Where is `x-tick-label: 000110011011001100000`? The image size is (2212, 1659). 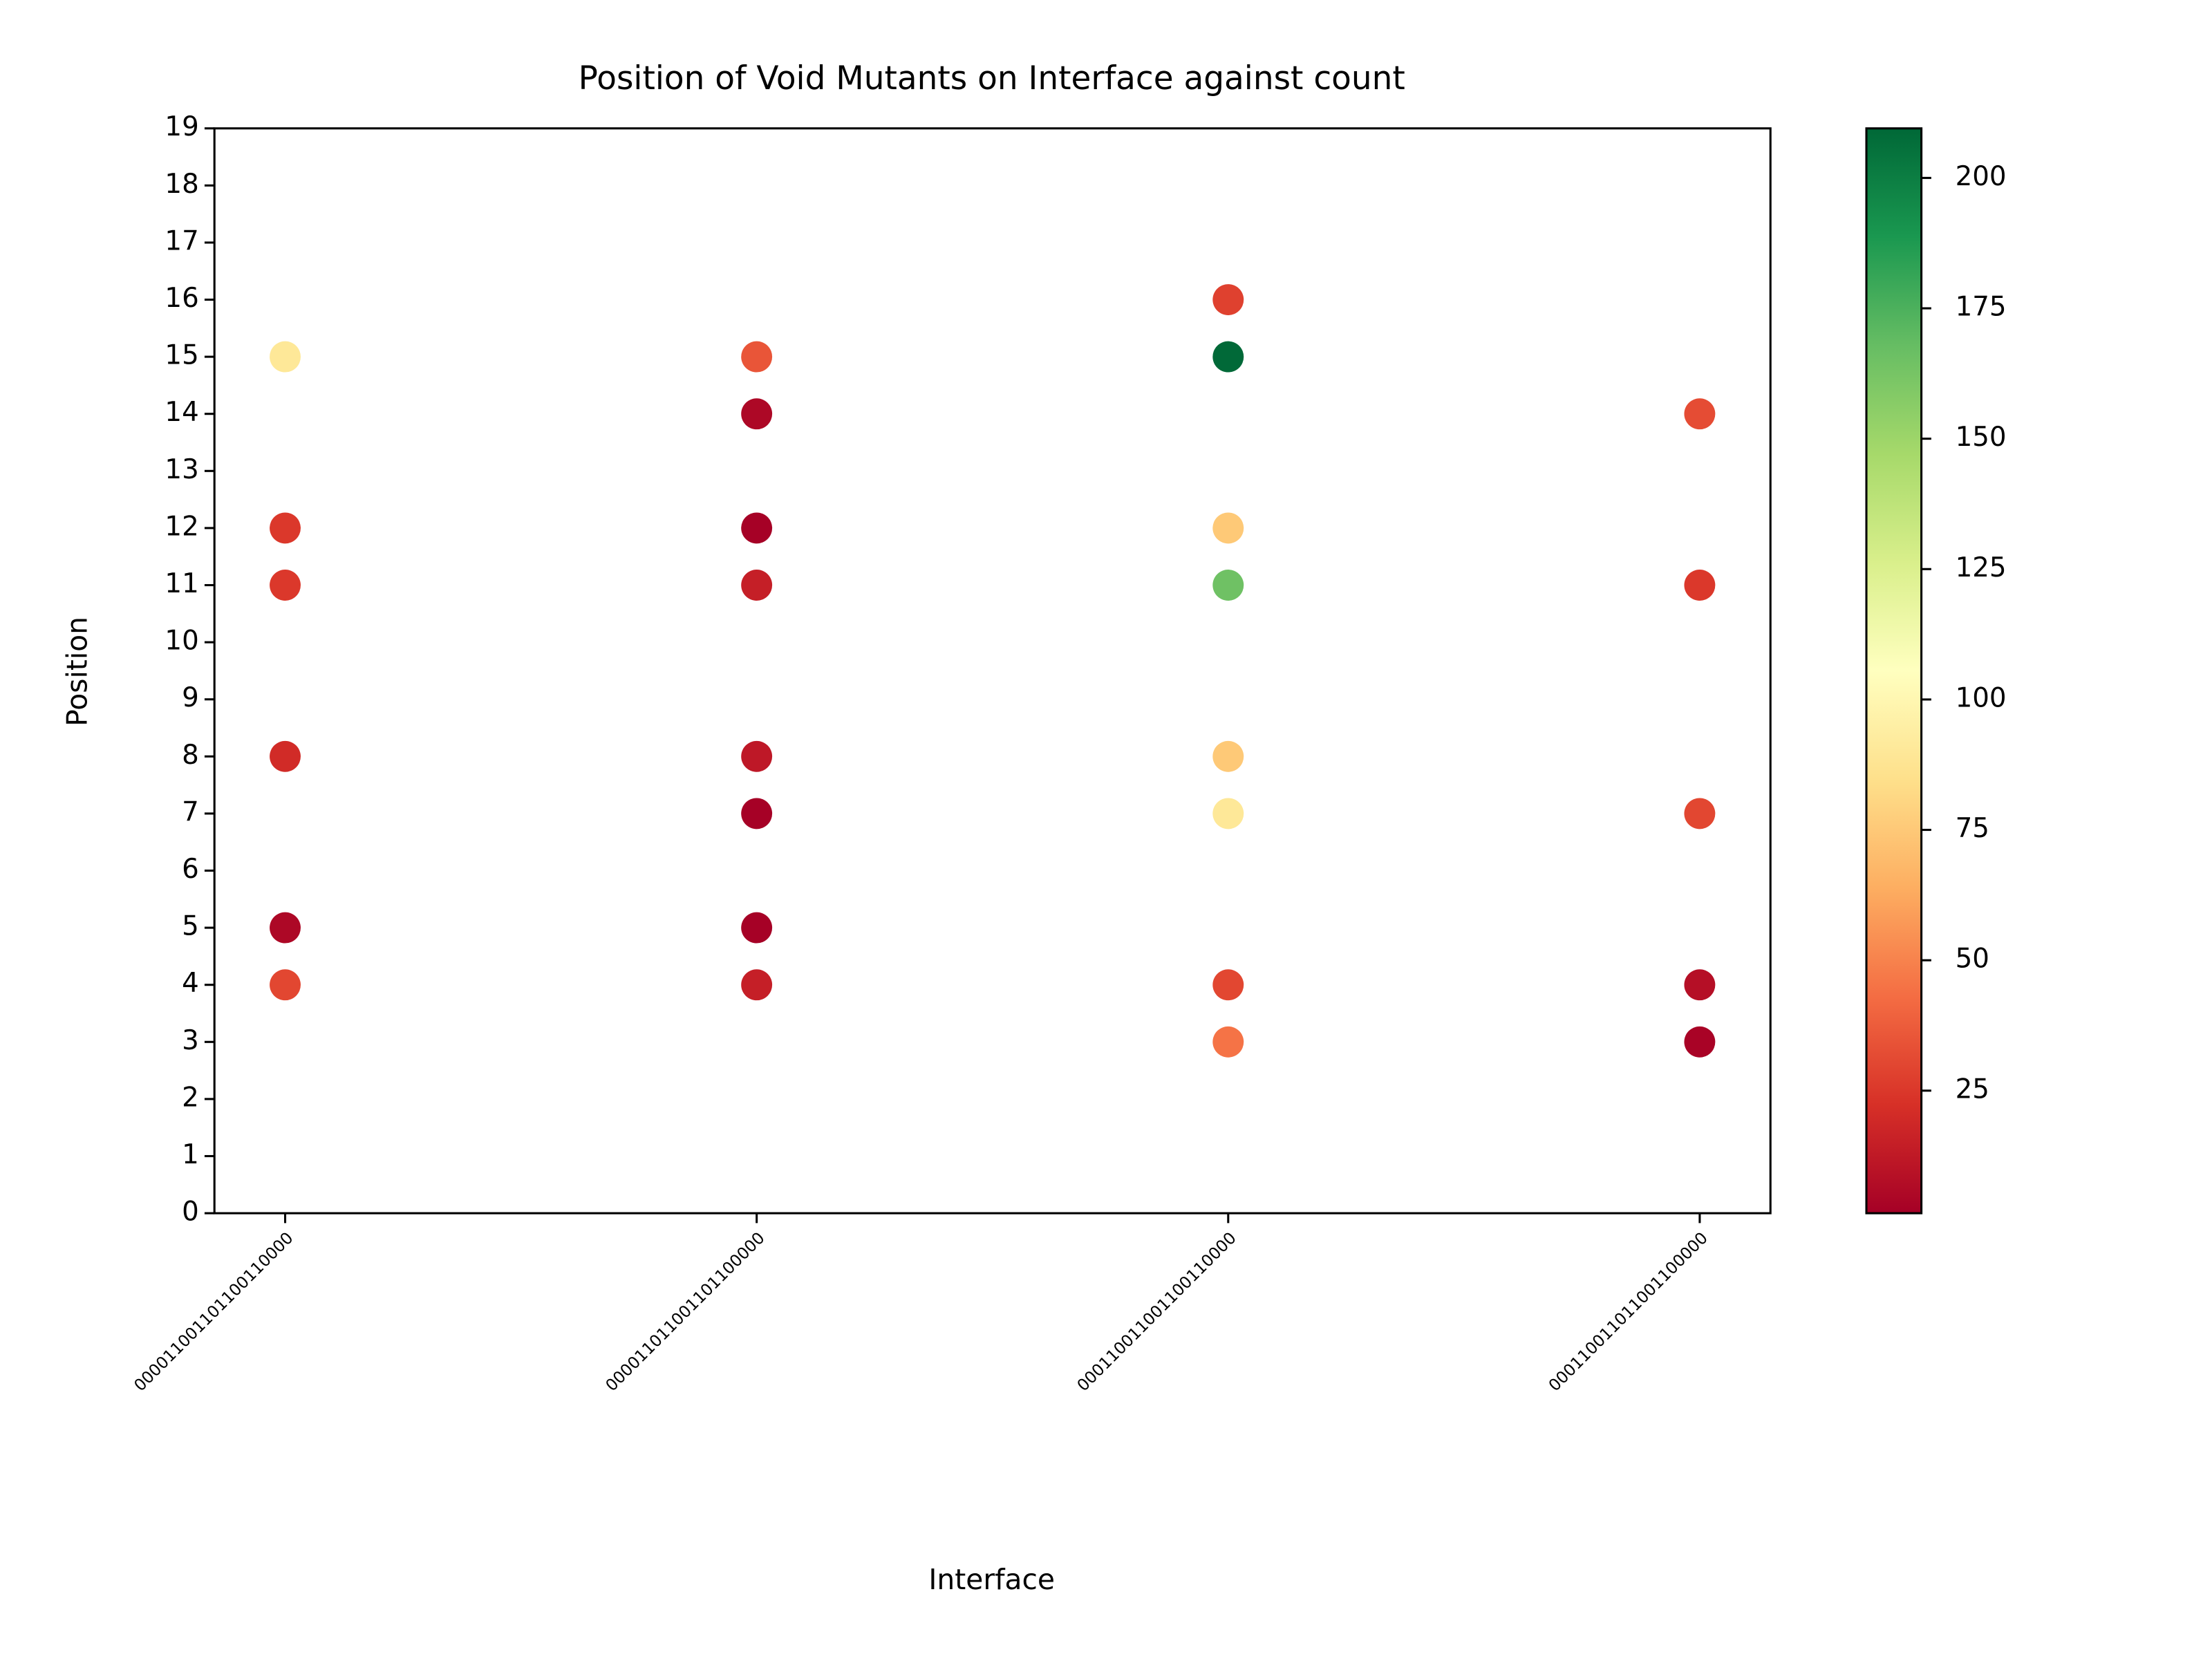 x-tick-label: 000110011011001100000 is located at coordinates (1629, 1311).